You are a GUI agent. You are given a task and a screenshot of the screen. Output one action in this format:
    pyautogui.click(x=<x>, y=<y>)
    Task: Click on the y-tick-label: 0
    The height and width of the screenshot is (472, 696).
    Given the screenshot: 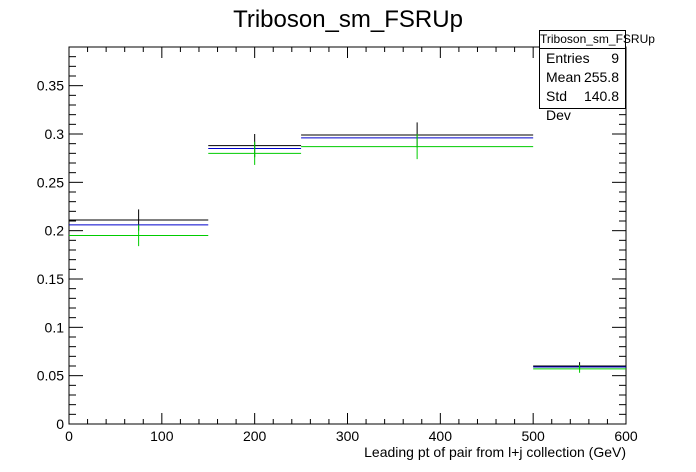 What is the action you would take?
    pyautogui.click(x=60, y=424)
    